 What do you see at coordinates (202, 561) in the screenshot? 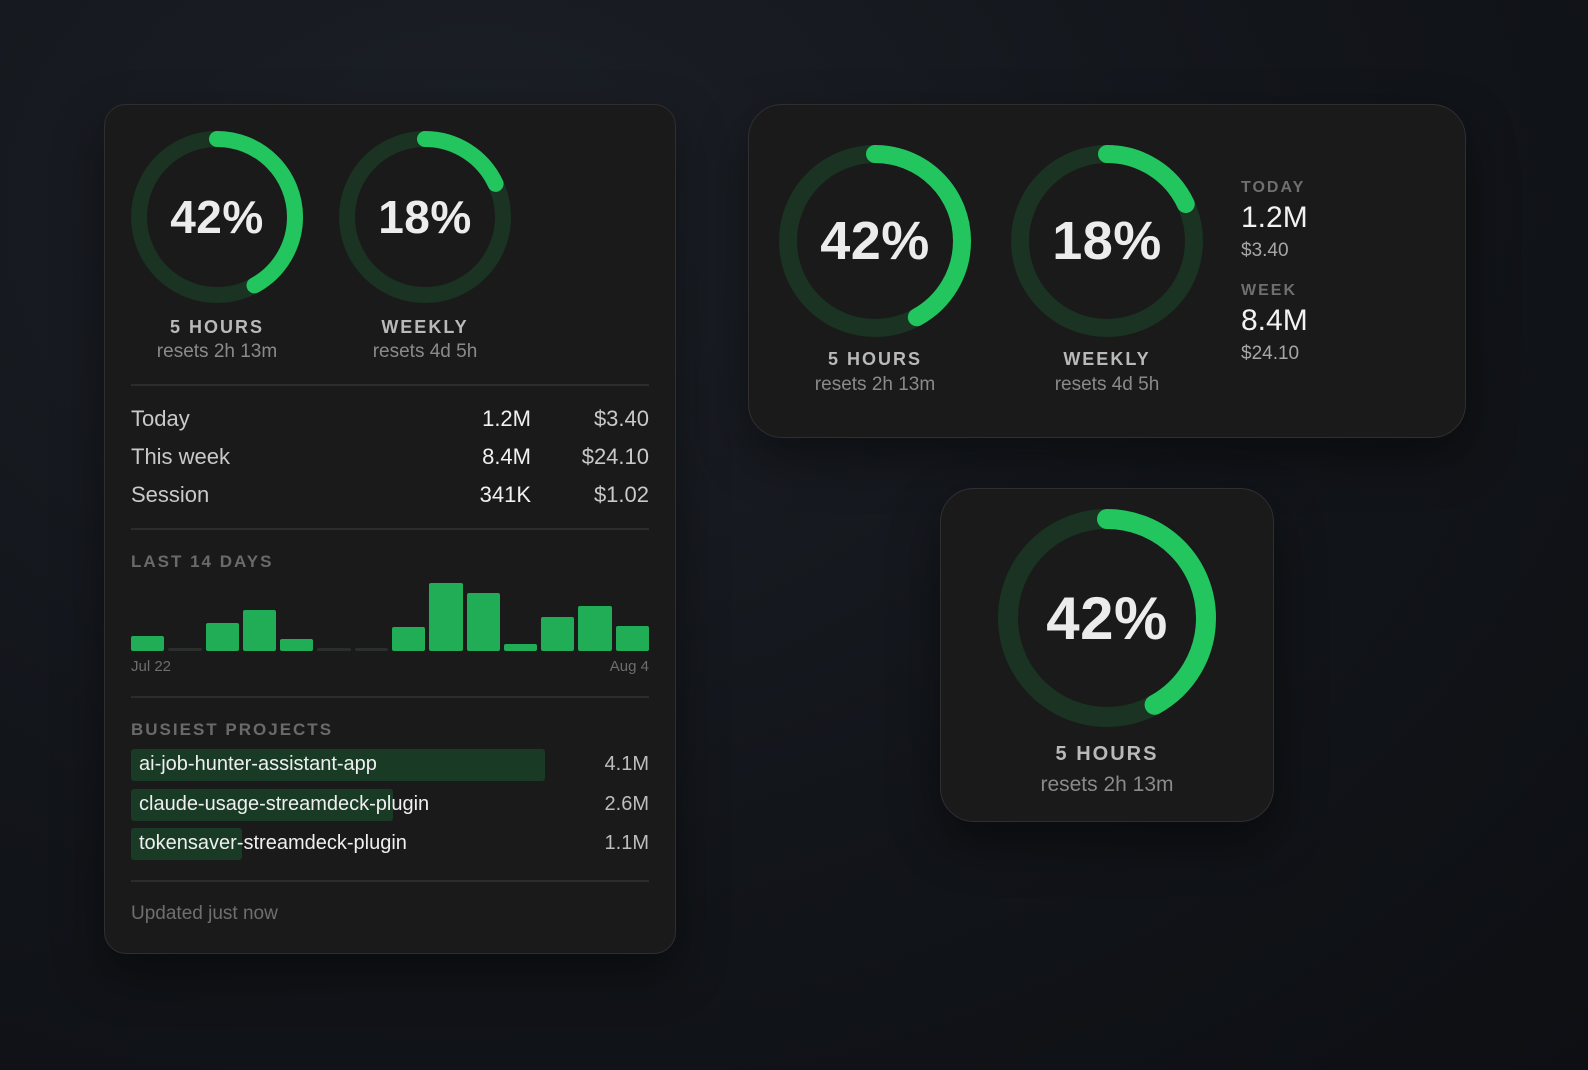
I see `chart-title: LAST 14 DAYS` at bounding box center [202, 561].